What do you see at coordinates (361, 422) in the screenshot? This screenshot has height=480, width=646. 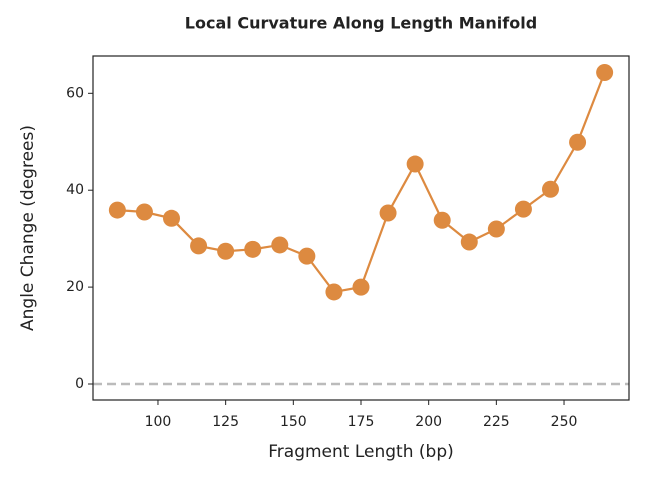 I see `x-tick-label: 175` at bounding box center [361, 422].